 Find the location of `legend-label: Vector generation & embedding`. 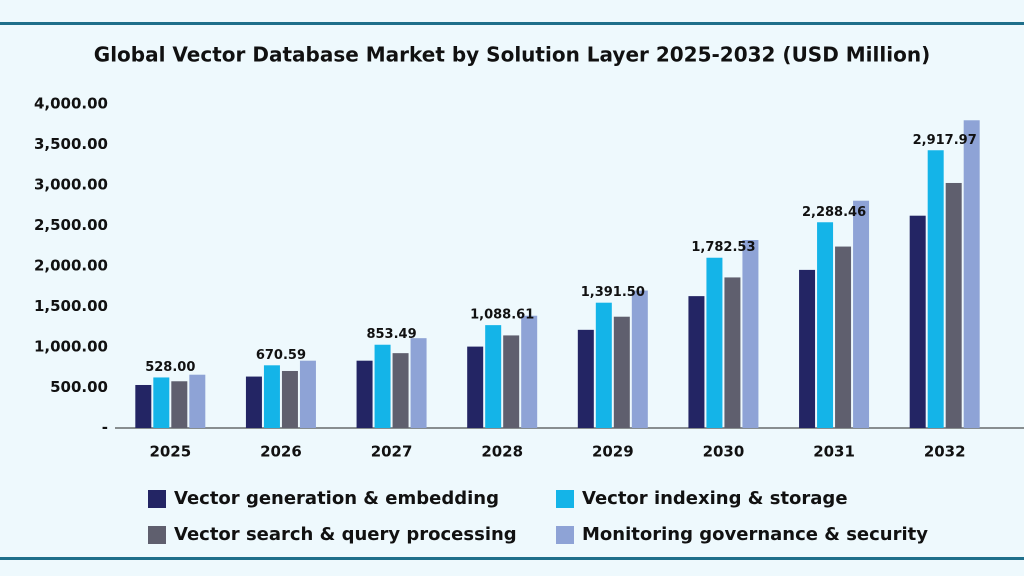

legend-label: Vector generation & embedding is located at coordinates (336, 498).